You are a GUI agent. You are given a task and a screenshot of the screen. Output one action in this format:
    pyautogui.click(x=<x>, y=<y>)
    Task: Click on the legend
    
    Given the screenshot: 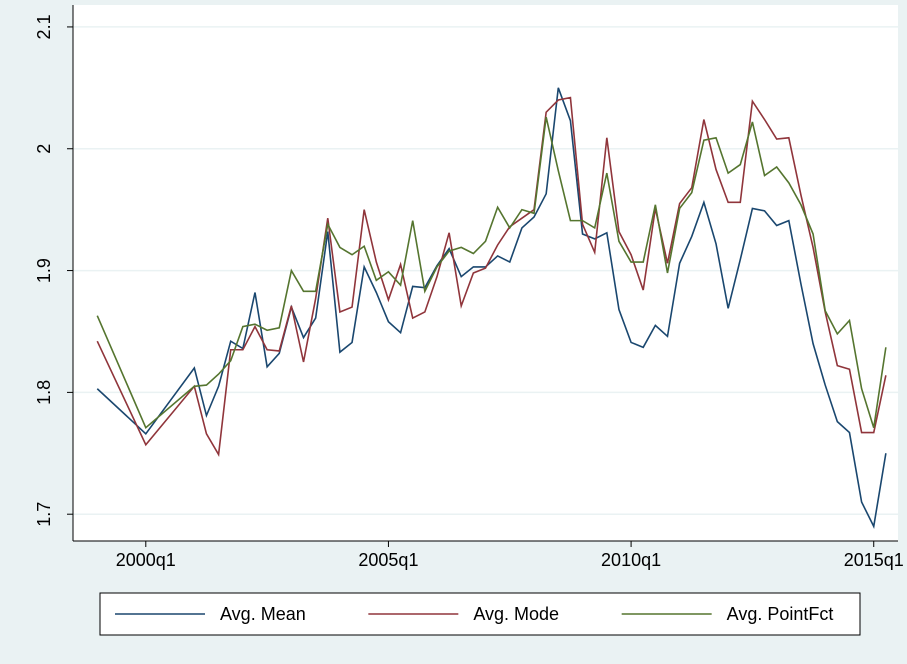 What is the action you would take?
    pyautogui.click(x=480, y=614)
    